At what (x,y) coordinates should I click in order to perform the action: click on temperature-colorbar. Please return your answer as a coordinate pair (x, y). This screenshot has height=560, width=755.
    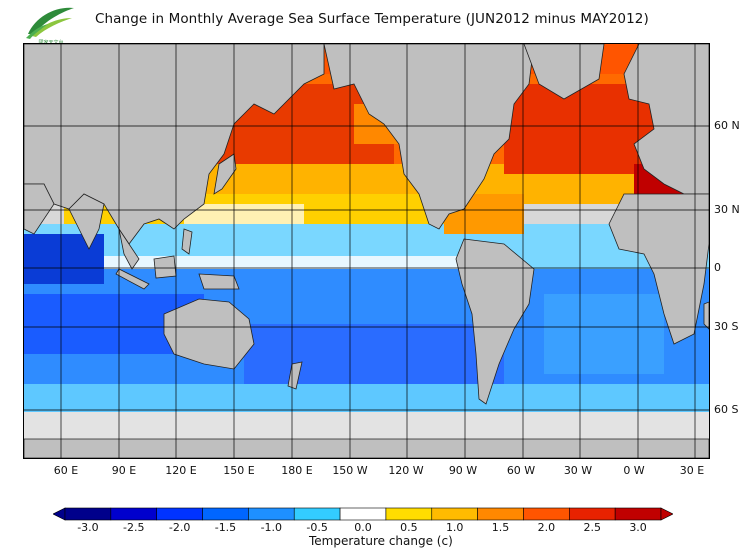
    Looking at the image, I should click on (363, 514).